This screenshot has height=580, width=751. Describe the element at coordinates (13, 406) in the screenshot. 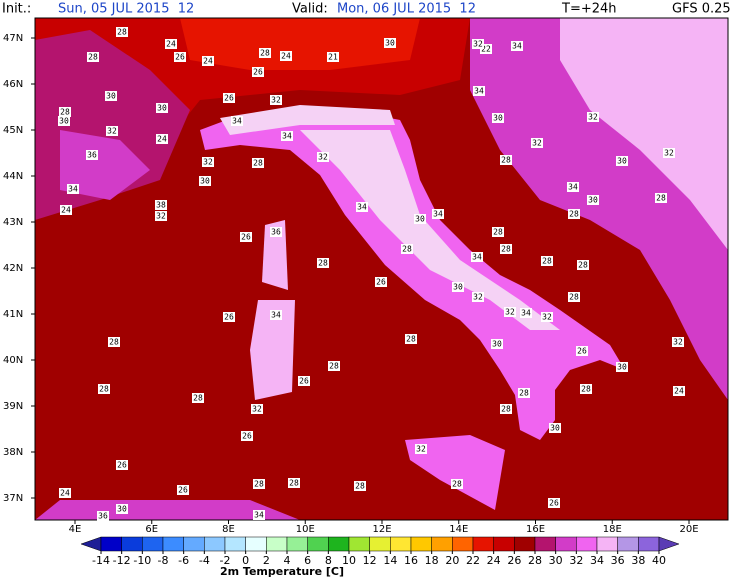

I see `lat-label: 39N` at that location.